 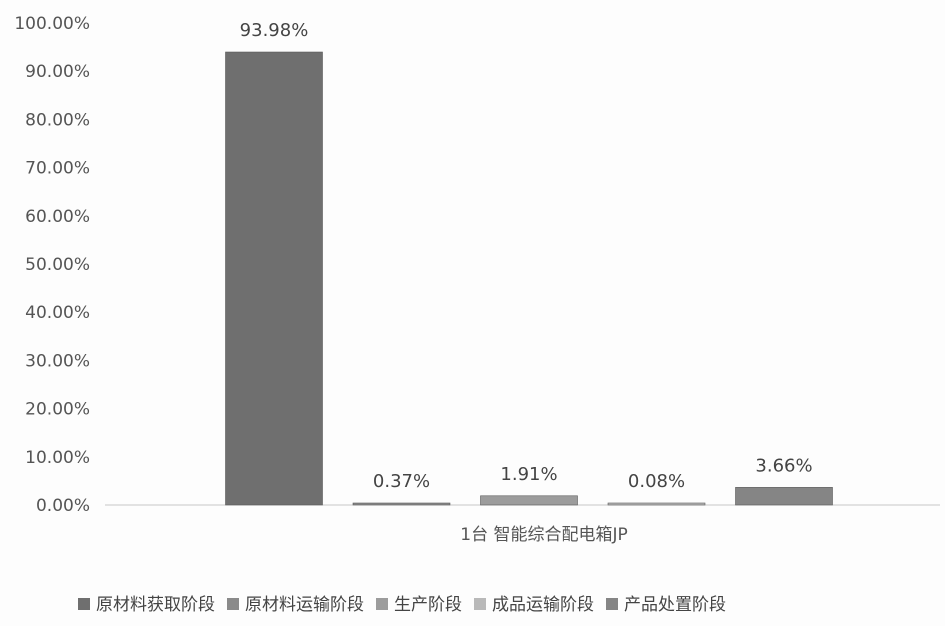 What do you see at coordinates (52, 24) in the screenshot?
I see `y-tick-label: 100.00%` at bounding box center [52, 24].